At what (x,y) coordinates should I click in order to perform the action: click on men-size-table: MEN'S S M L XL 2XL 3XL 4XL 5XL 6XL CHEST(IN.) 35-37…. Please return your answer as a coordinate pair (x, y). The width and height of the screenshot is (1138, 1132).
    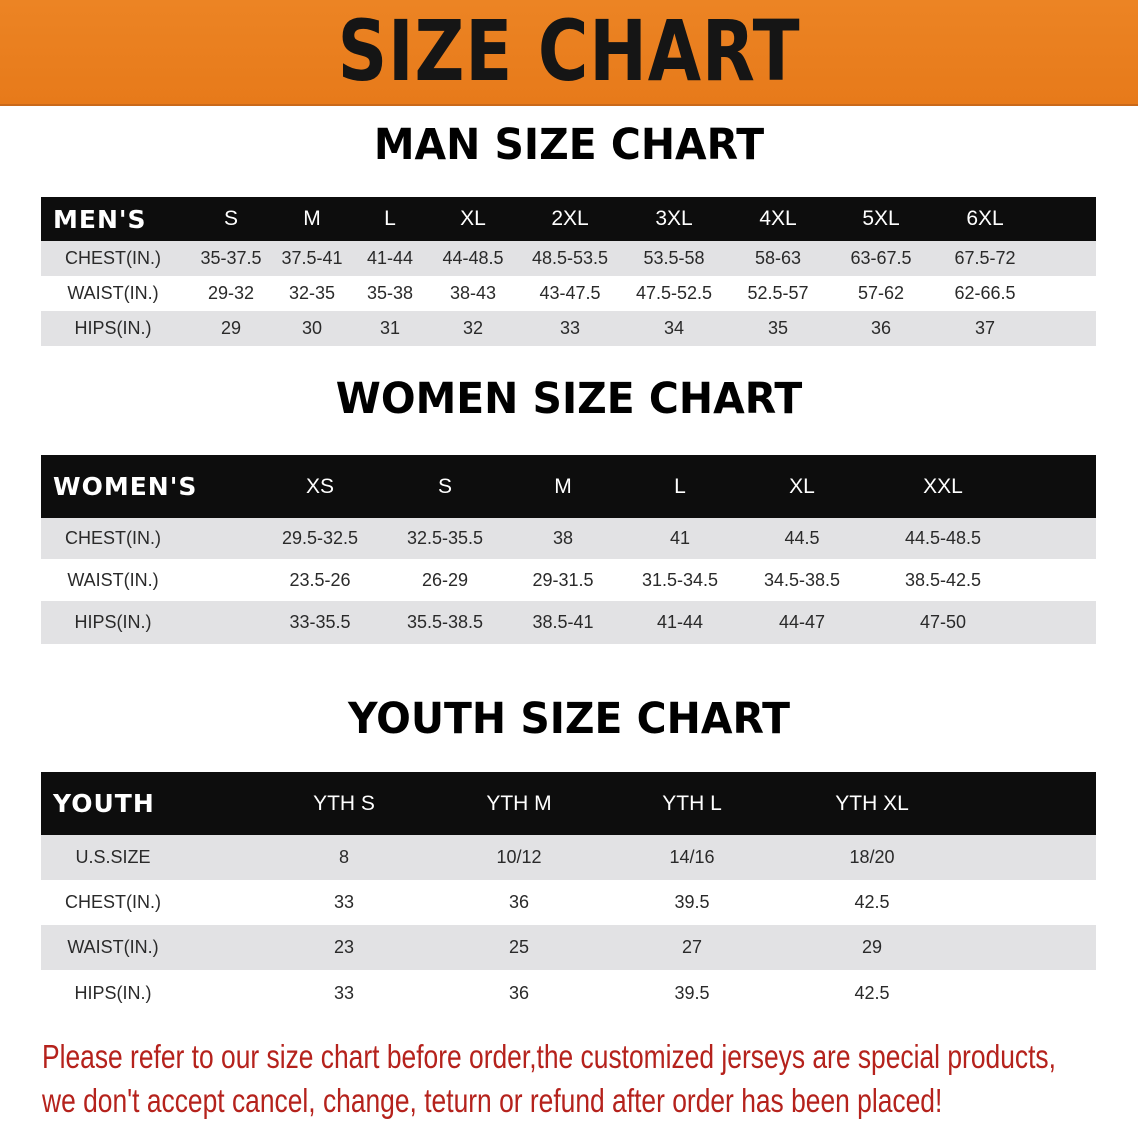
    Looking at the image, I should click on (568, 271).